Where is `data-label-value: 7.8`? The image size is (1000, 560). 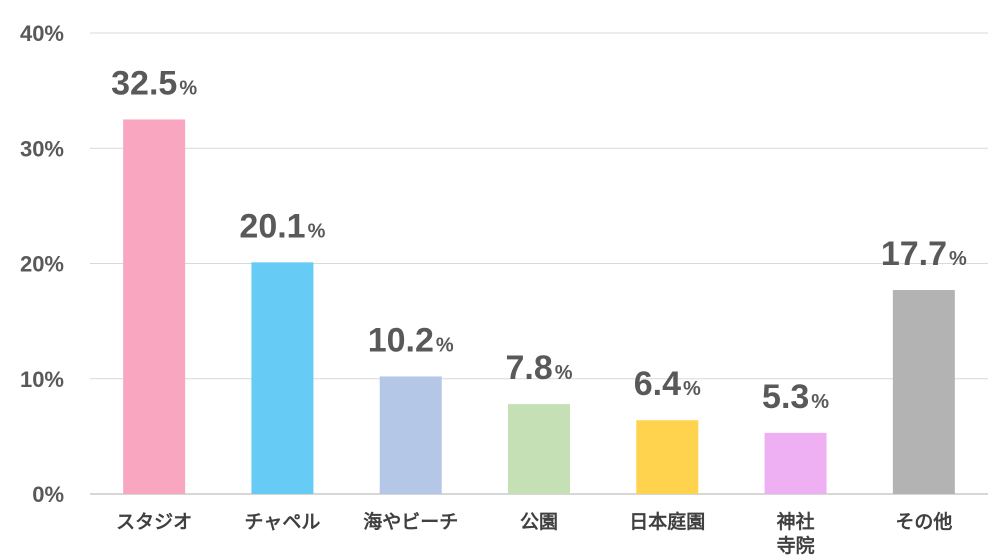 data-label-value: 7.8 is located at coordinates (528, 368).